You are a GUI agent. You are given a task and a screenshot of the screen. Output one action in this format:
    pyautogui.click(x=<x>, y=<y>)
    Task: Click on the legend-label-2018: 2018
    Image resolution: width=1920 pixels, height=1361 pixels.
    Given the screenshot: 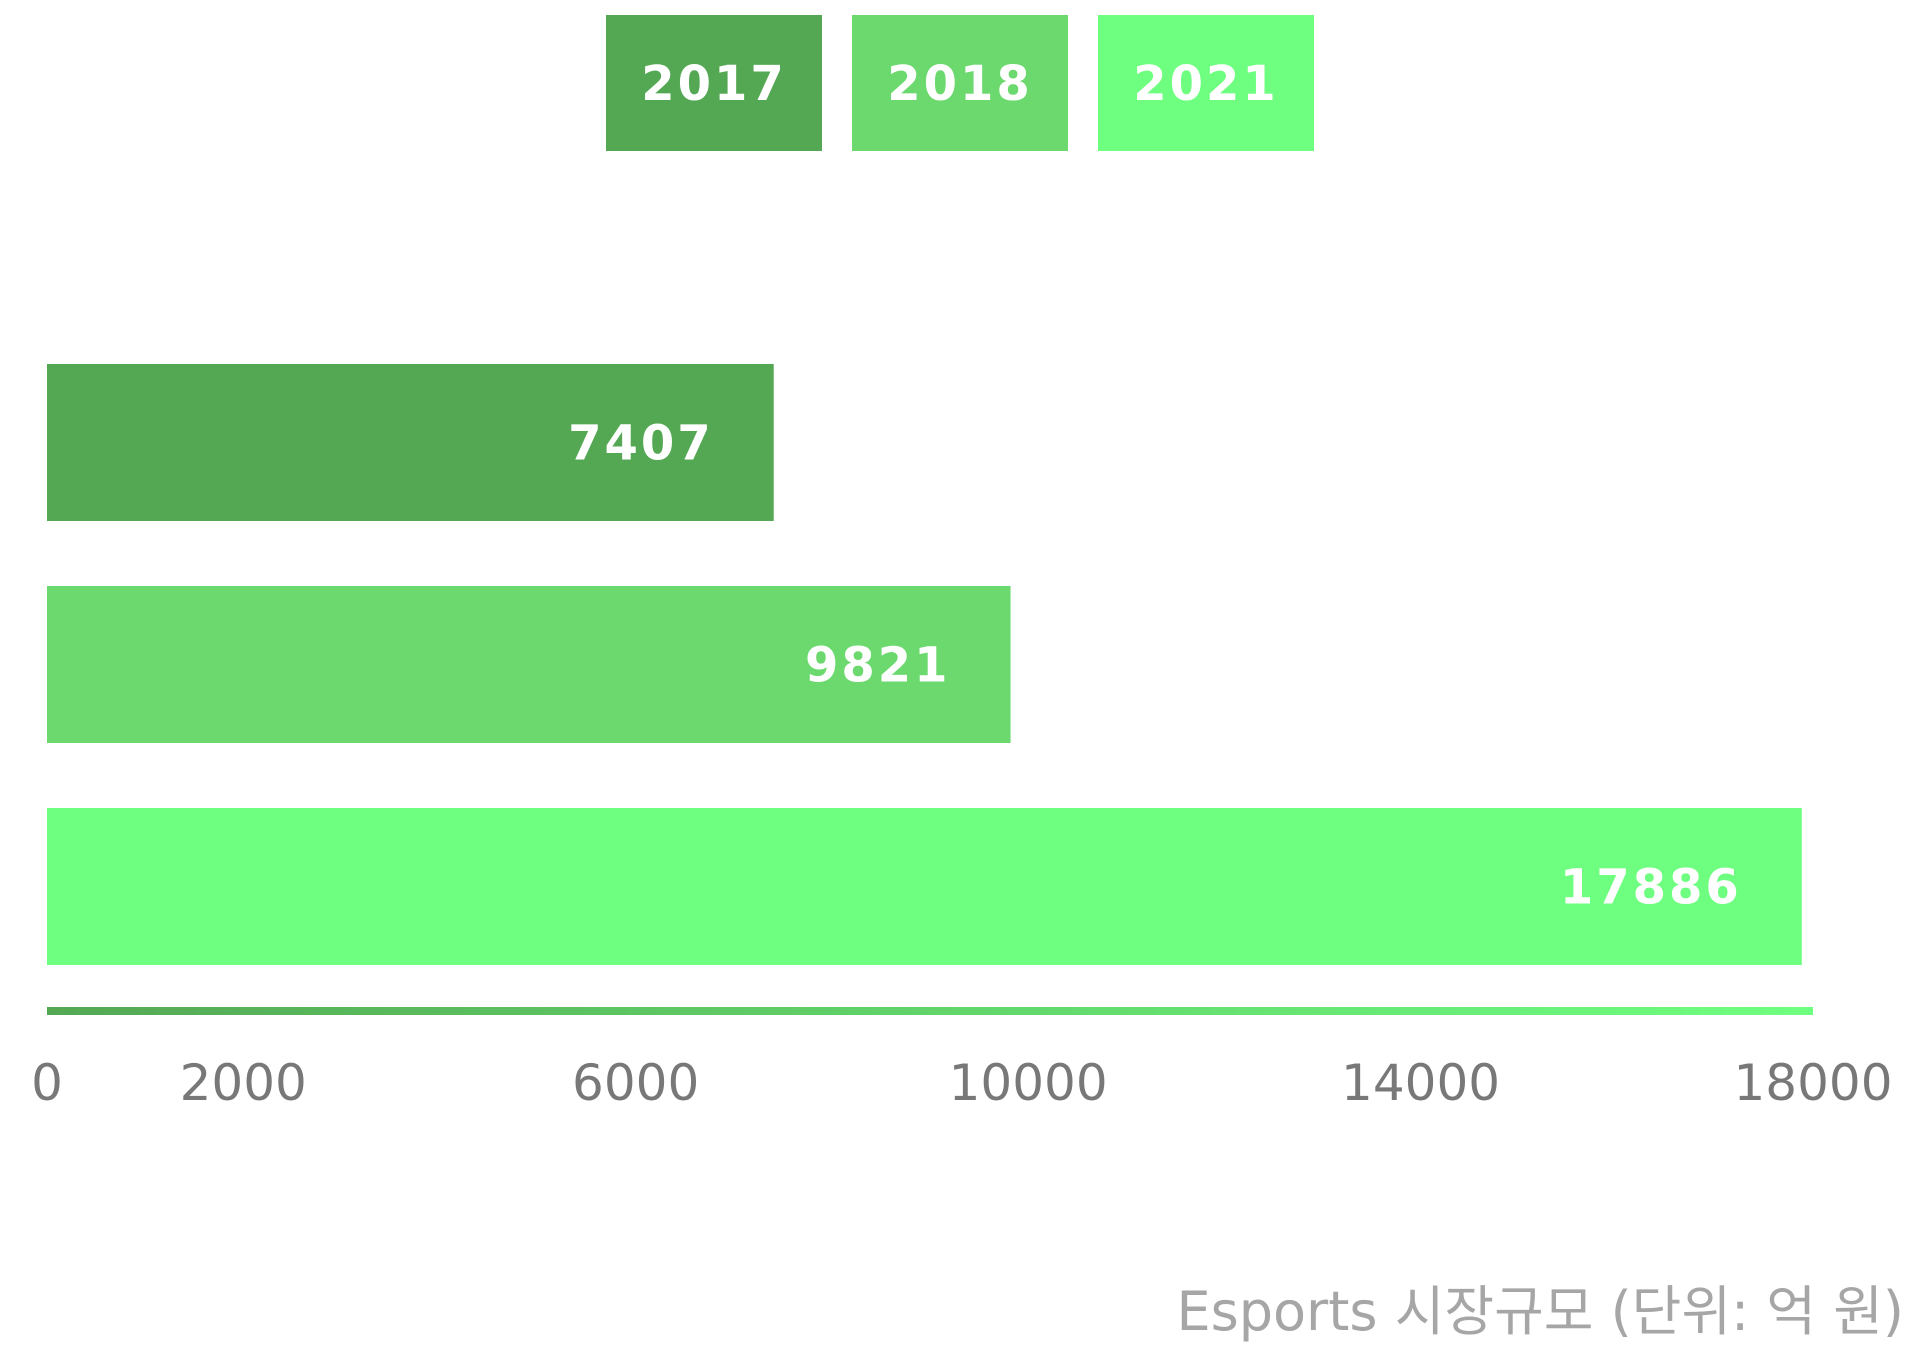 What is the action you would take?
    pyautogui.click(x=960, y=84)
    